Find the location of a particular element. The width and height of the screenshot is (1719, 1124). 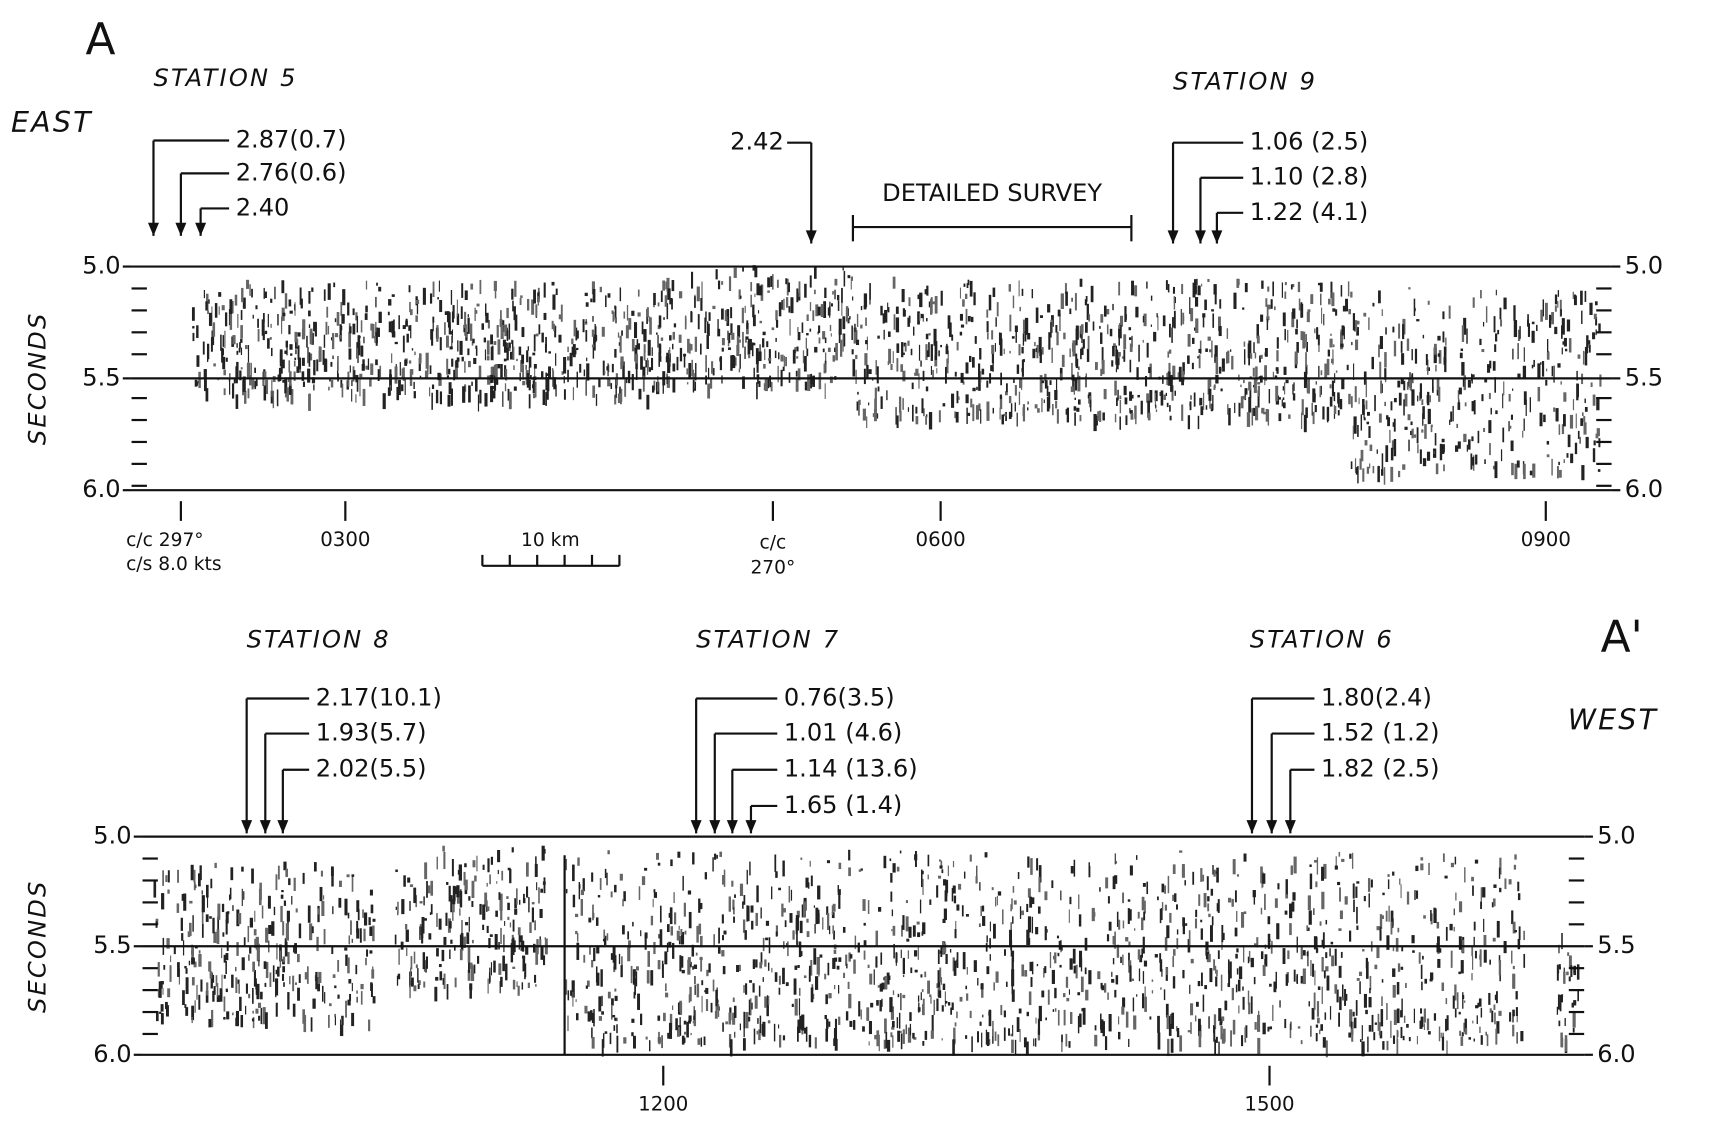

arrowhead is located at coordinates (1216, 236).